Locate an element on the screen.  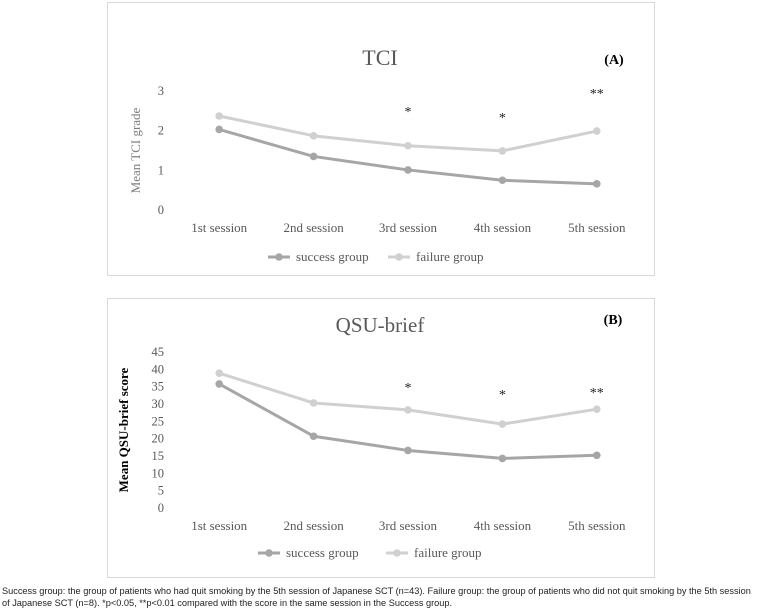
y-axis-label: Mean QSU-brief score is located at coordinates (123, 429).